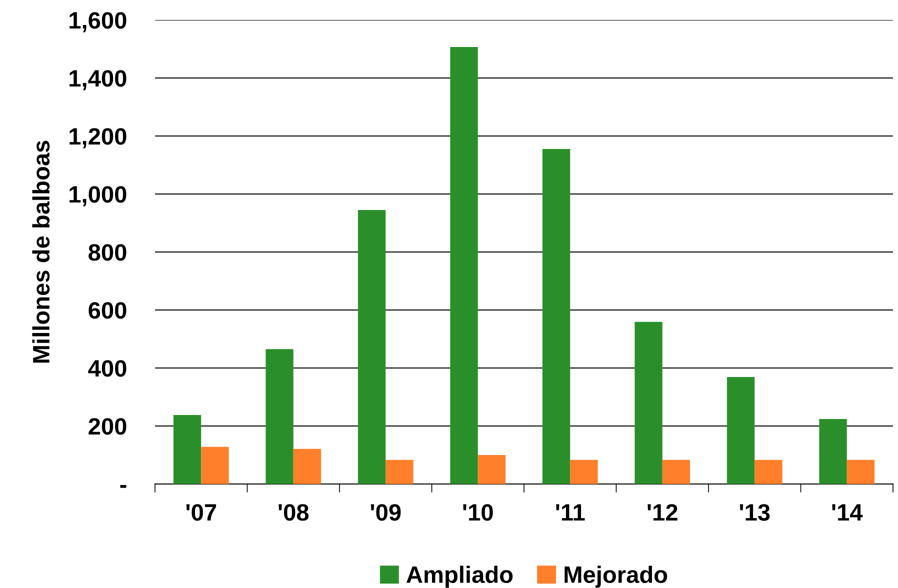 This screenshot has height=588, width=898. Describe the element at coordinates (570, 512) in the screenshot. I see `x-tick-label: '11` at that location.